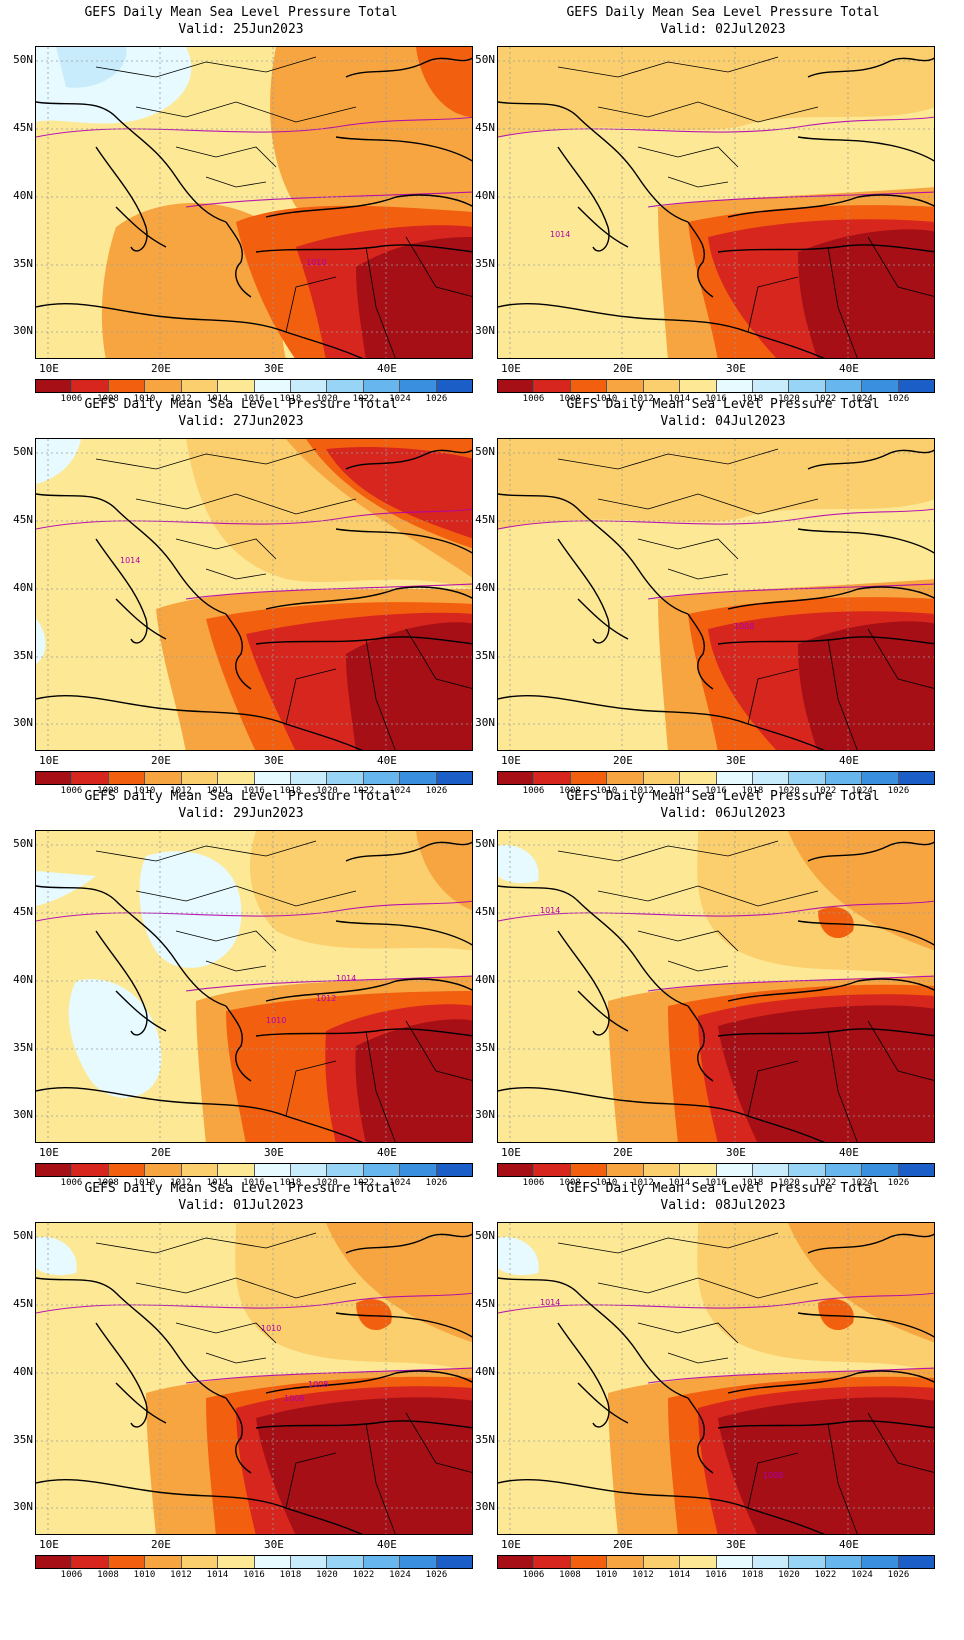 This screenshot has width=964, height=1640. What do you see at coordinates (716, 986) in the screenshot?
I see `map-frame: 1014` at bounding box center [716, 986].